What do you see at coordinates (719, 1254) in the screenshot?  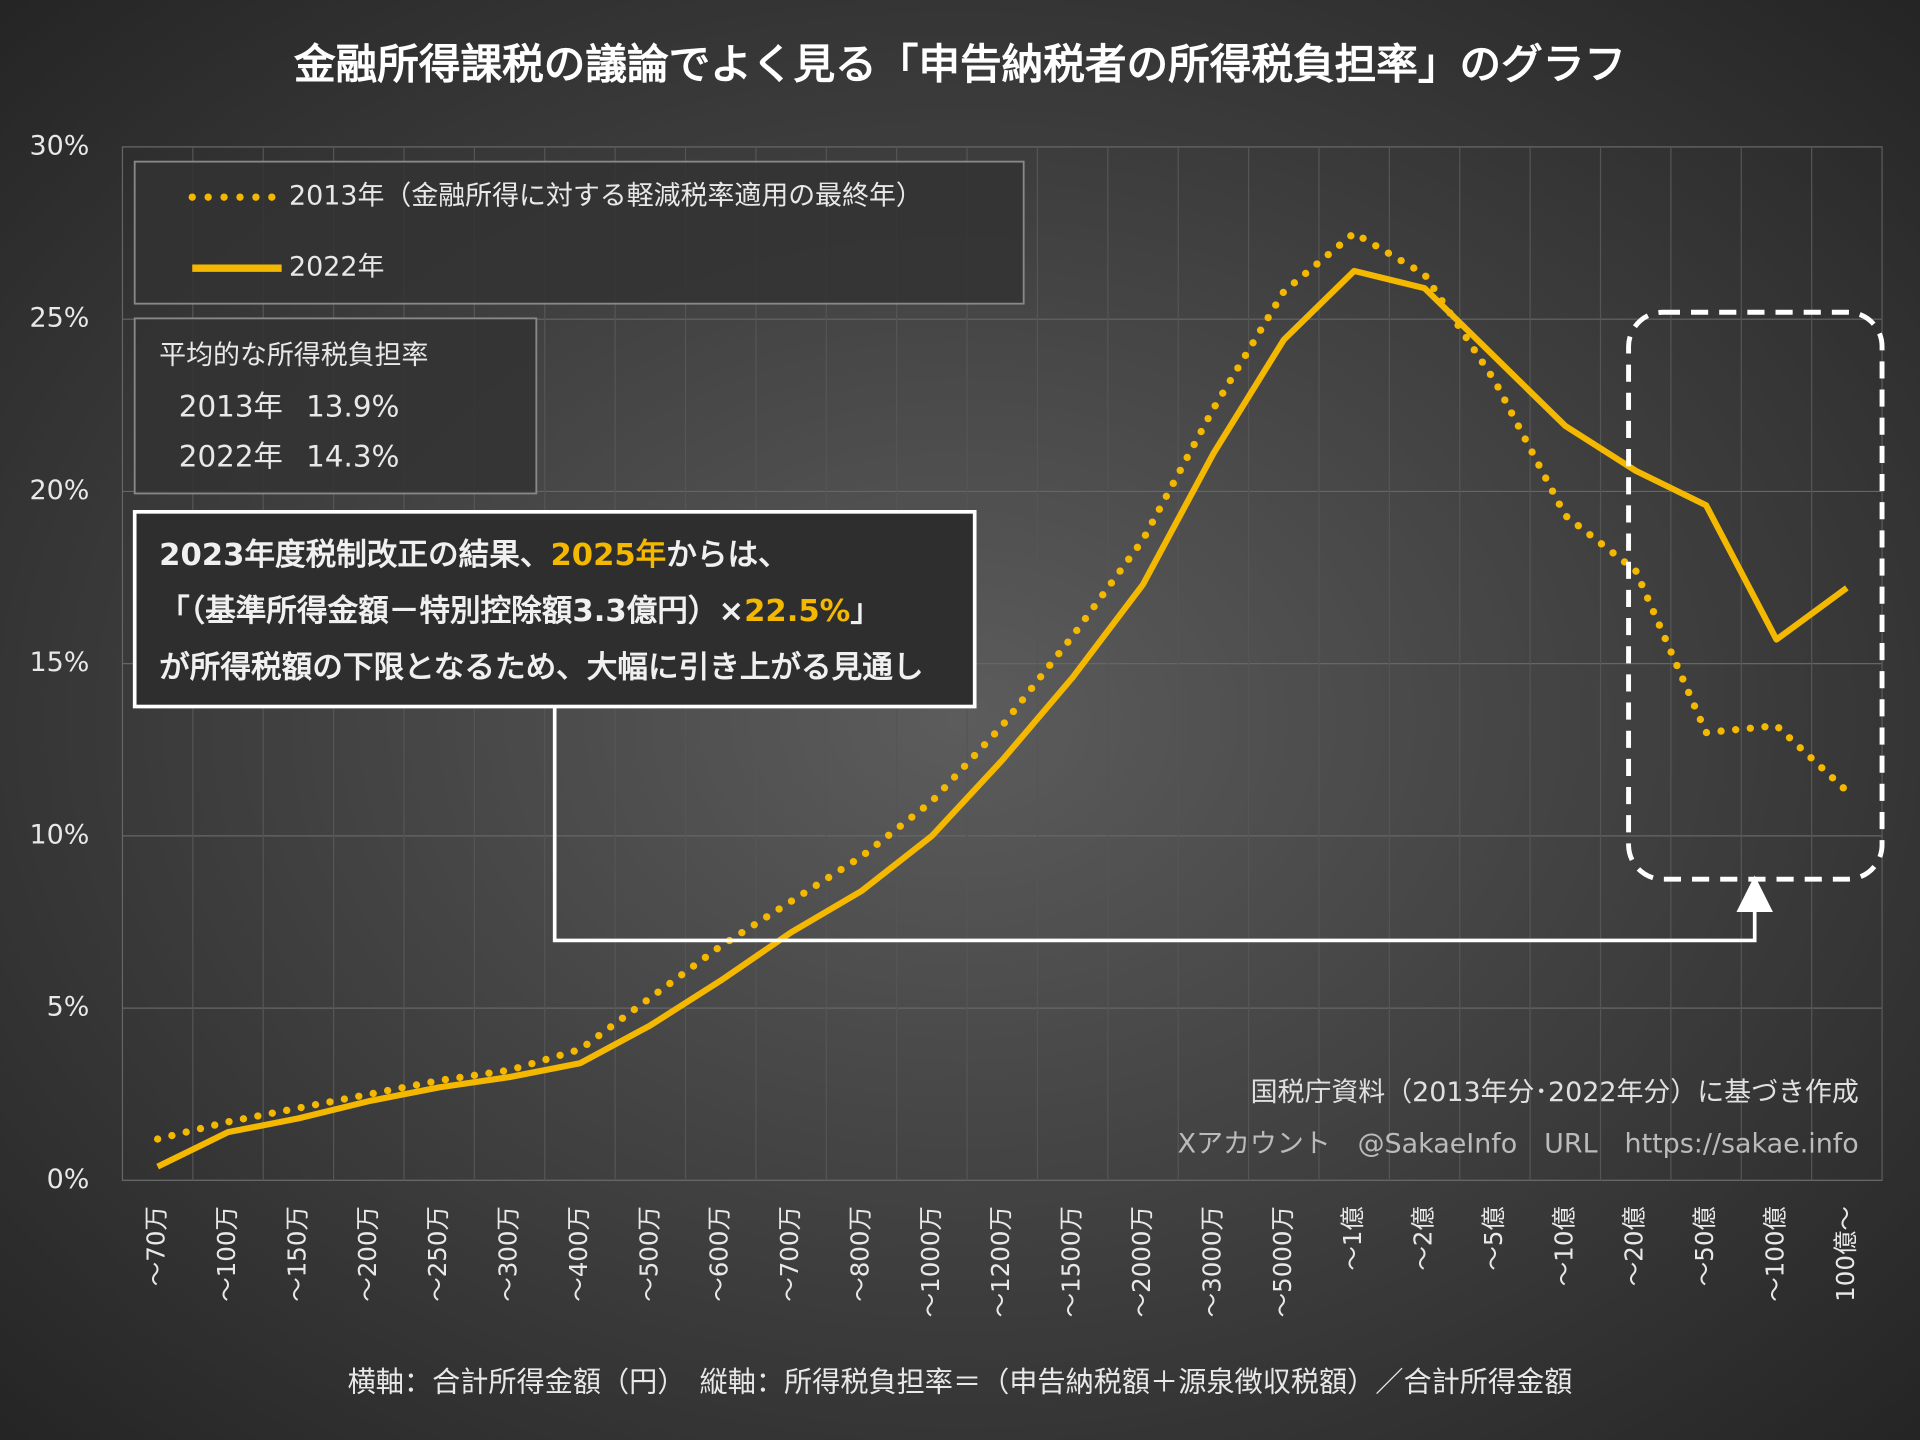 I see `x-tick-label: ～600万` at bounding box center [719, 1254].